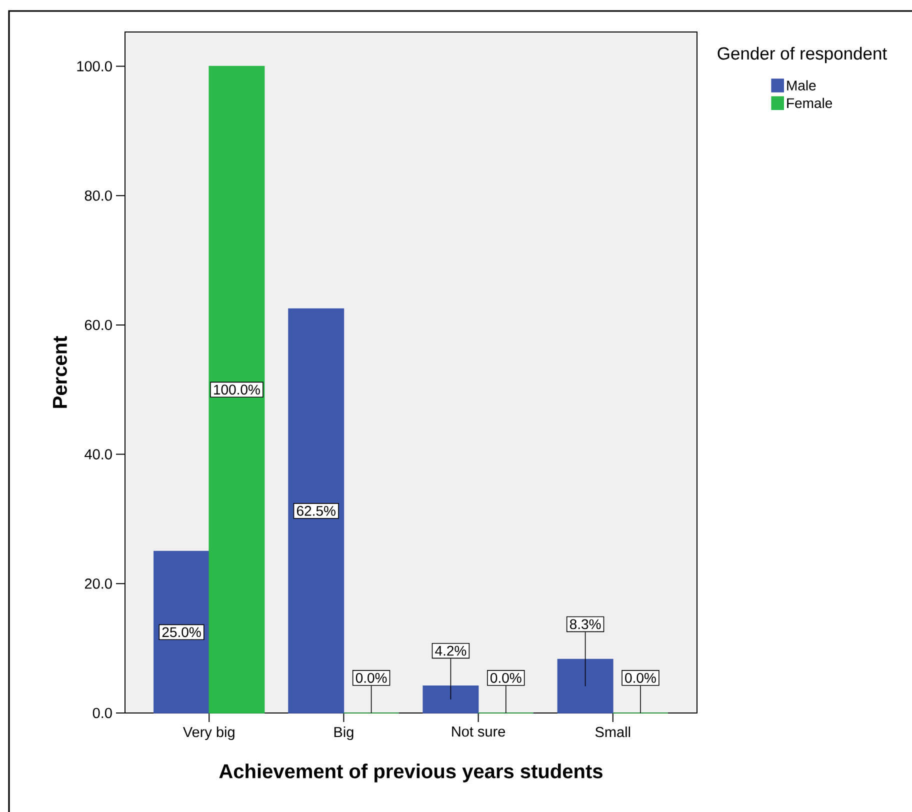 The width and height of the screenshot is (912, 812). Describe the element at coordinates (60, 372) in the screenshot. I see `y-axis-title: Percent` at that location.